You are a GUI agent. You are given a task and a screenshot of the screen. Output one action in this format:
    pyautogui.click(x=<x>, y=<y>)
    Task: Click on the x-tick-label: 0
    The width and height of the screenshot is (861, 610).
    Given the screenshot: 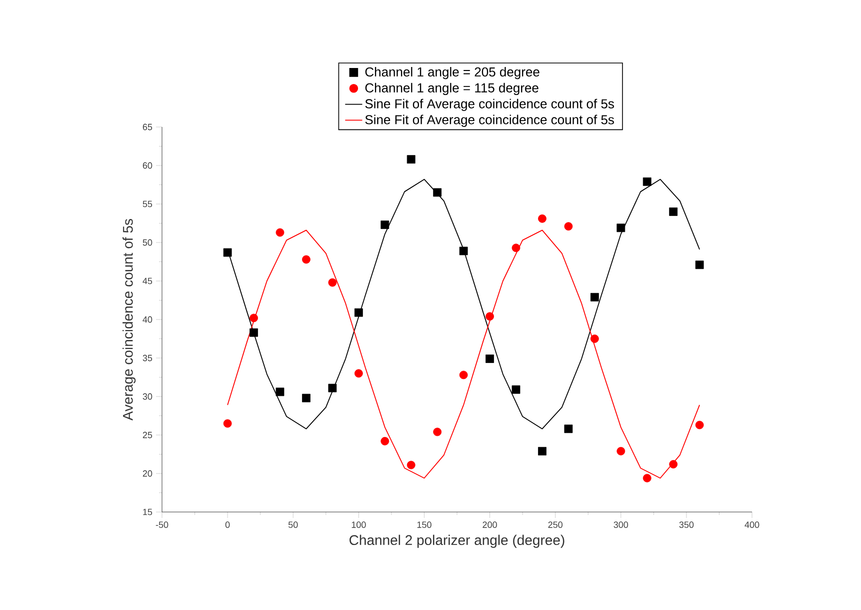 What is the action you would take?
    pyautogui.click(x=227, y=525)
    